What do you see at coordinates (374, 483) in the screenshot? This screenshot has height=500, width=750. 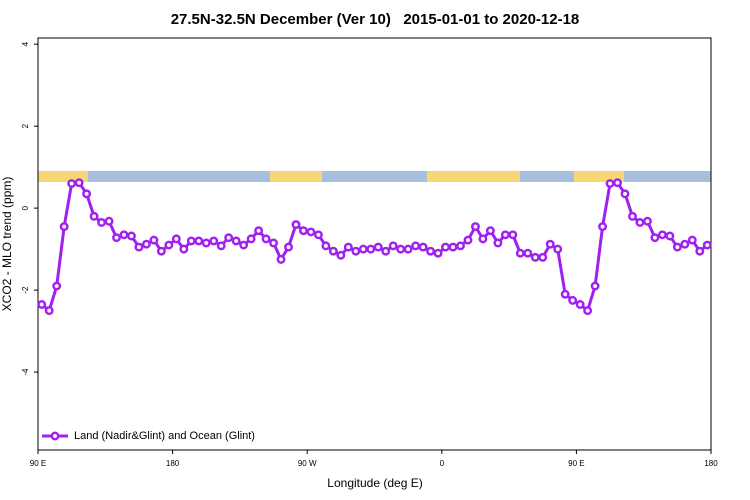 I see `x-axis-label: Longitude (deg E)` at bounding box center [374, 483].